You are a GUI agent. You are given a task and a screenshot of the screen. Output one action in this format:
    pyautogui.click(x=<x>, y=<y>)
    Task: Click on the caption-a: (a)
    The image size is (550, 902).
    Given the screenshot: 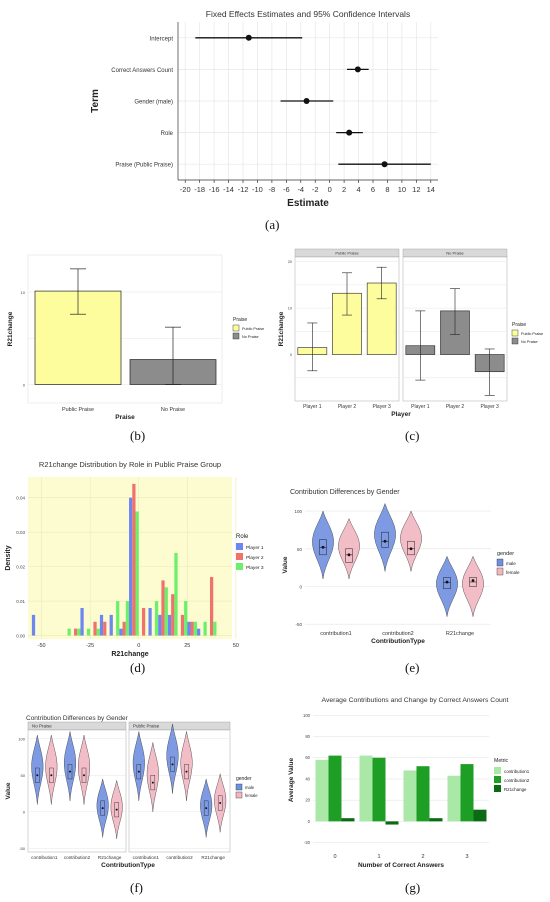 What is the action you would take?
    pyautogui.click(x=272, y=224)
    